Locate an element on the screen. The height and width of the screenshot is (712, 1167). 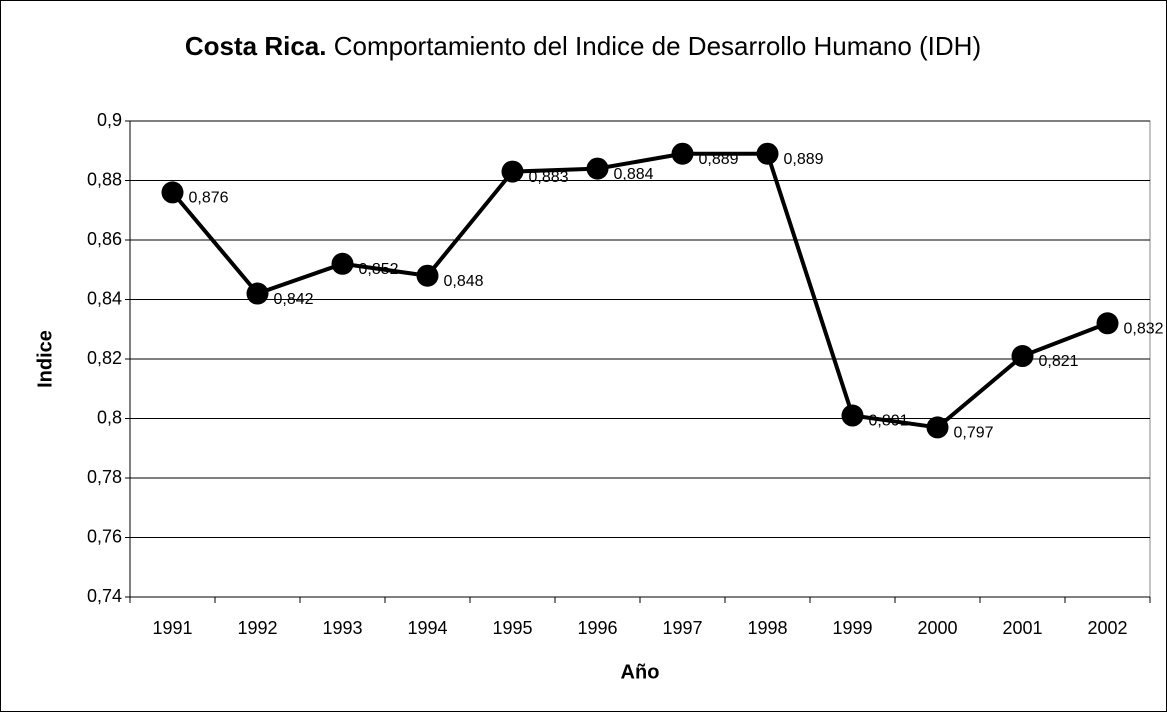
y-tick-label: 0,9 is located at coordinates (109, 120).